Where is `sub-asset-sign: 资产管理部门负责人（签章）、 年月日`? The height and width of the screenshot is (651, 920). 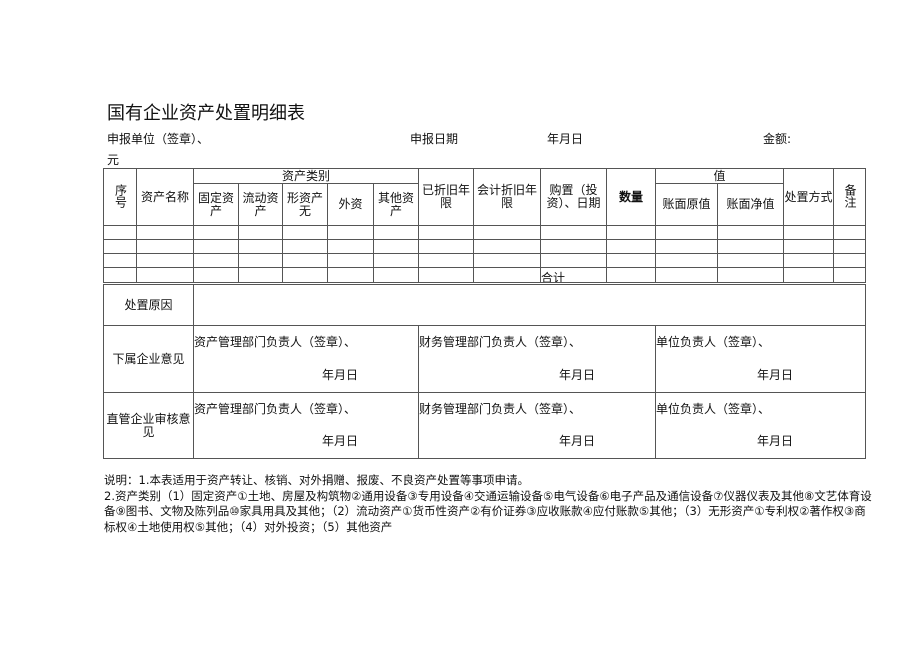 sub-asset-sign: 资产管理部门负责人（签章）、 年月日 is located at coordinates (306, 359).